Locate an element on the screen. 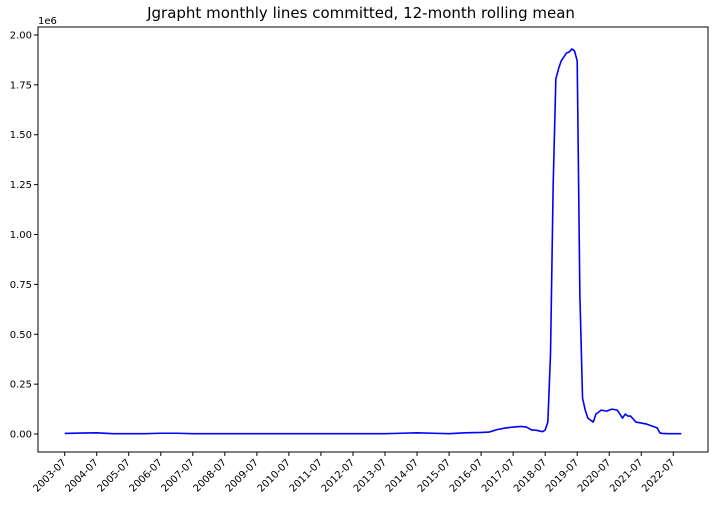 The height and width of the screenshot is (506, 712). x-tick-label: 2012-07 is located at coordinates (338, 475).